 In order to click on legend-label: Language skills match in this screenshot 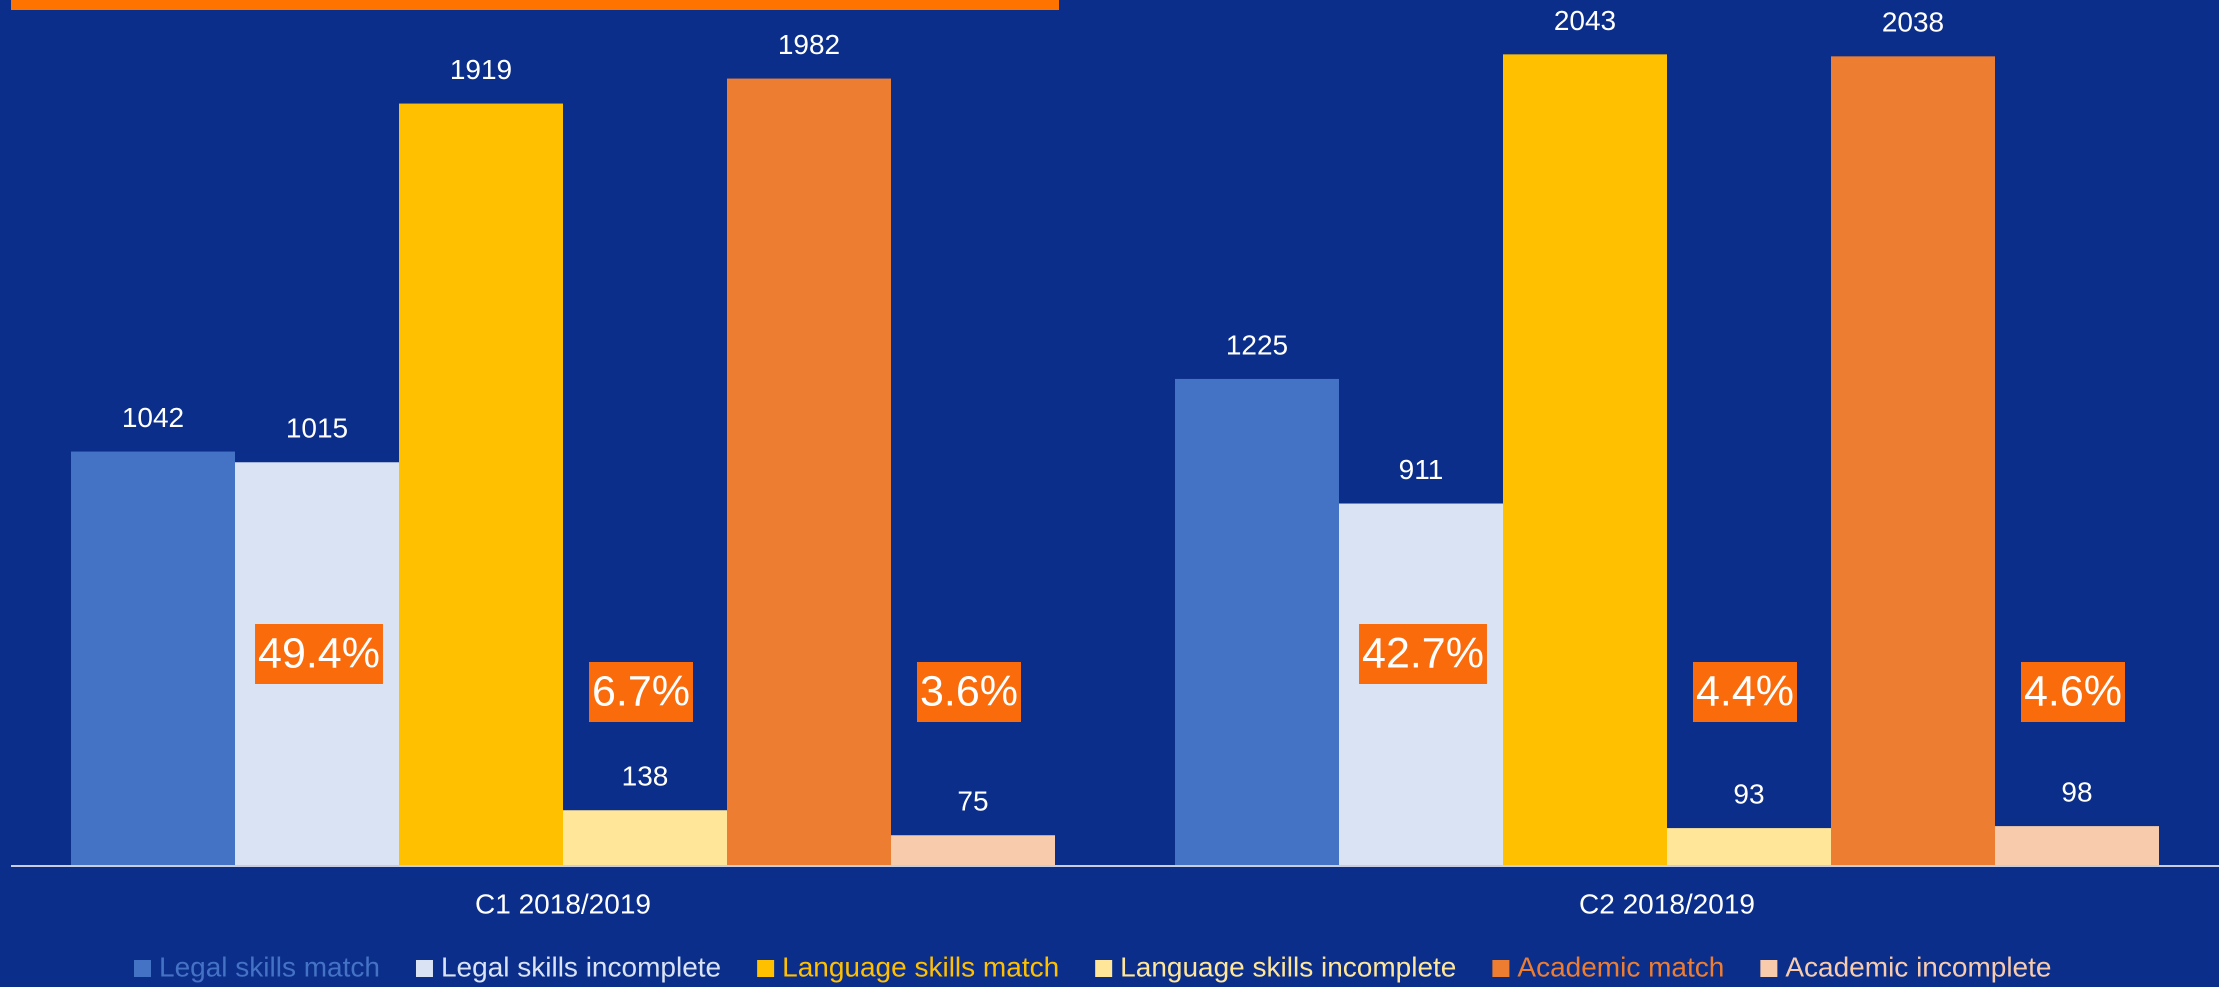, I will do `click(920, 966)`.